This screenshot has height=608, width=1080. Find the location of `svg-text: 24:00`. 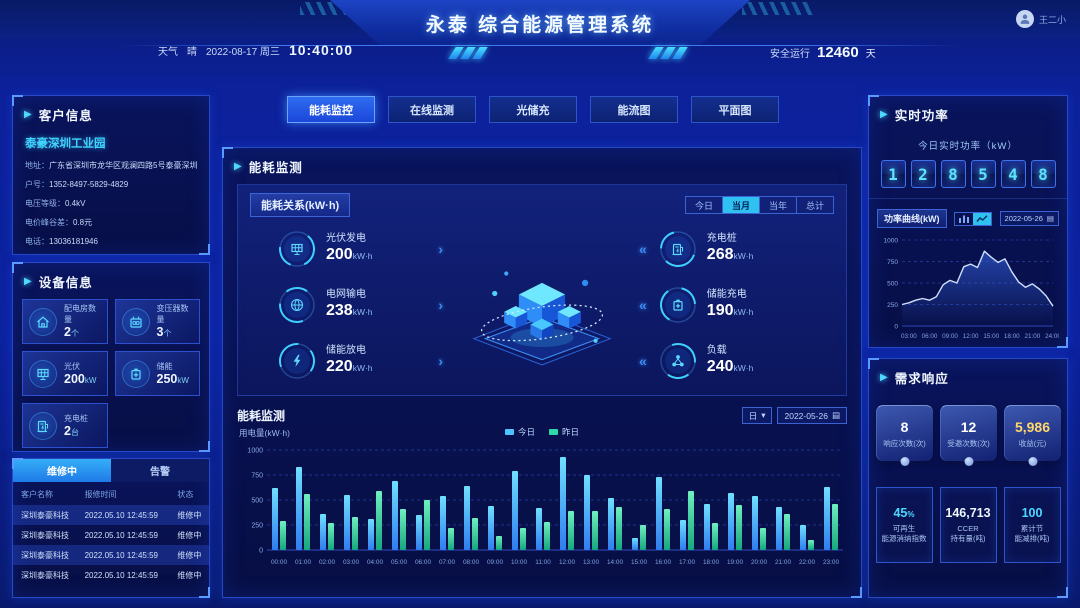

svg-text: 24:00 is located at coordinates (1052, 336).